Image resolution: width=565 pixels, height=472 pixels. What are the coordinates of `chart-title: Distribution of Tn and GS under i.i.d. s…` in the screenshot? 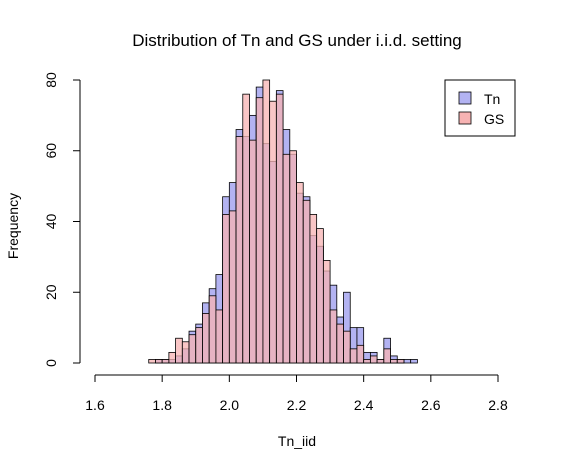 It's located at (296, 40).